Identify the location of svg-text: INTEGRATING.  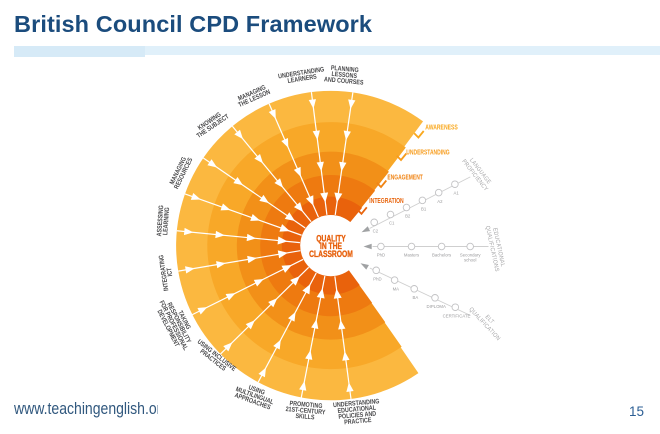
(165, 272).